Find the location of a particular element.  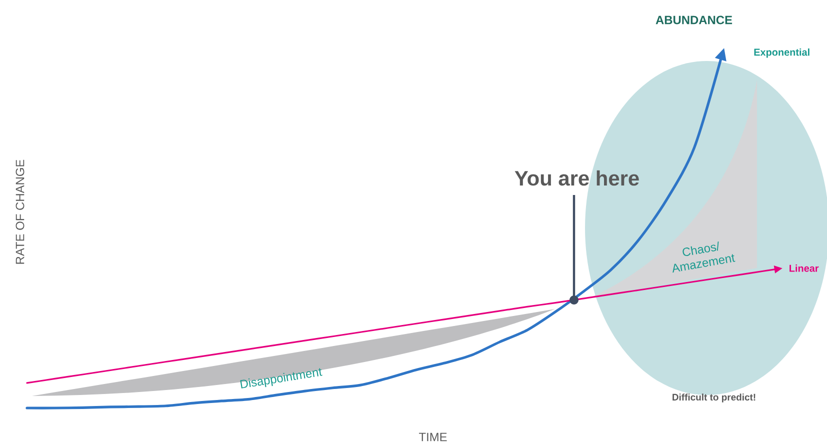

annotation: You are here is located at coordinates (576, 178).